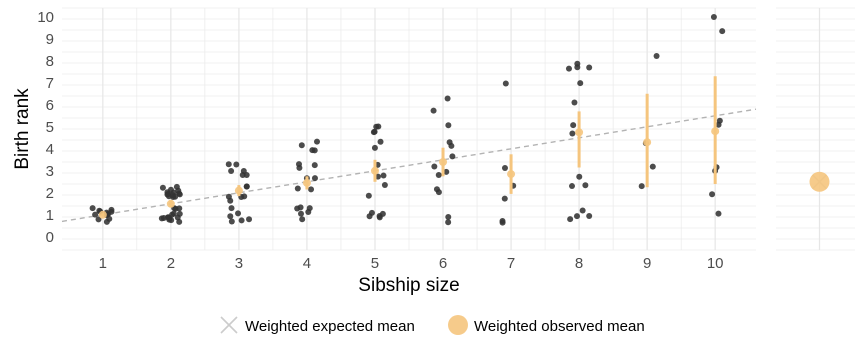 This screenshot has width=855, height=337. What do you see at coordinates (103, 263) in the screenshot?
I see `x-tick-label: 1` at bounding box center [103, 263].